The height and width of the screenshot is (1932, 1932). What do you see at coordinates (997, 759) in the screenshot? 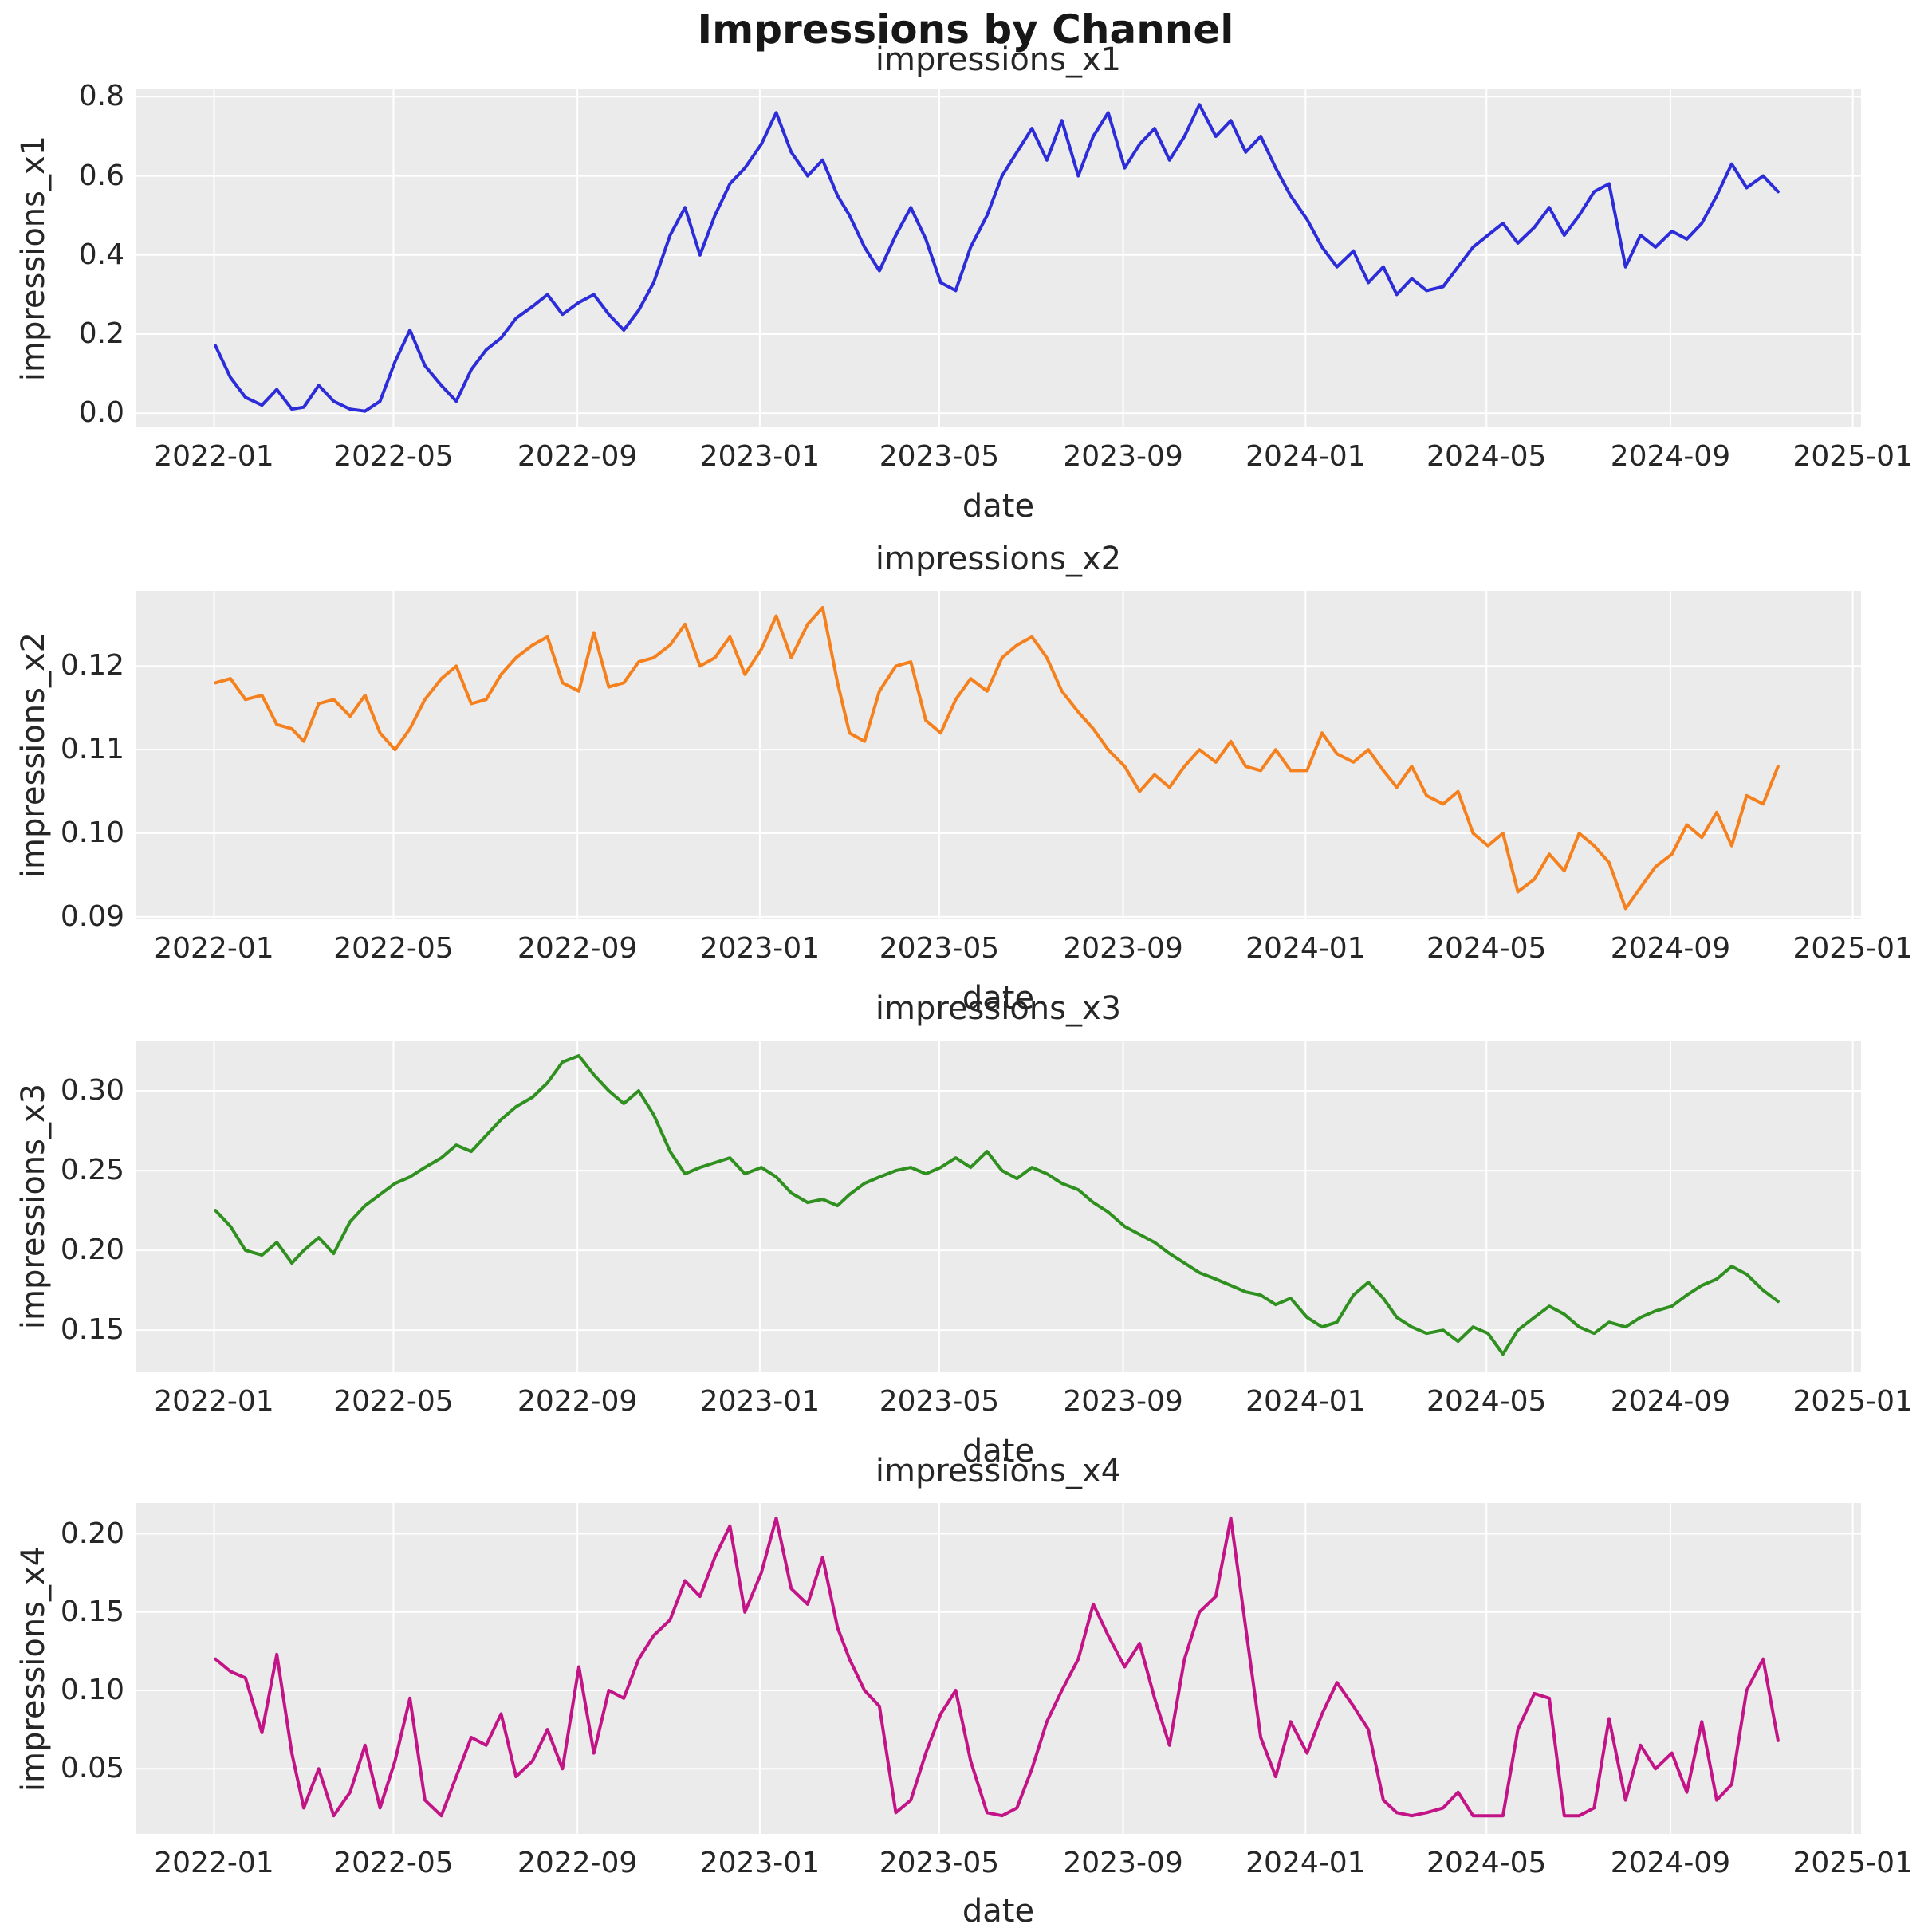
I see `line-impressions_x2` at bounding box center [997, 759].